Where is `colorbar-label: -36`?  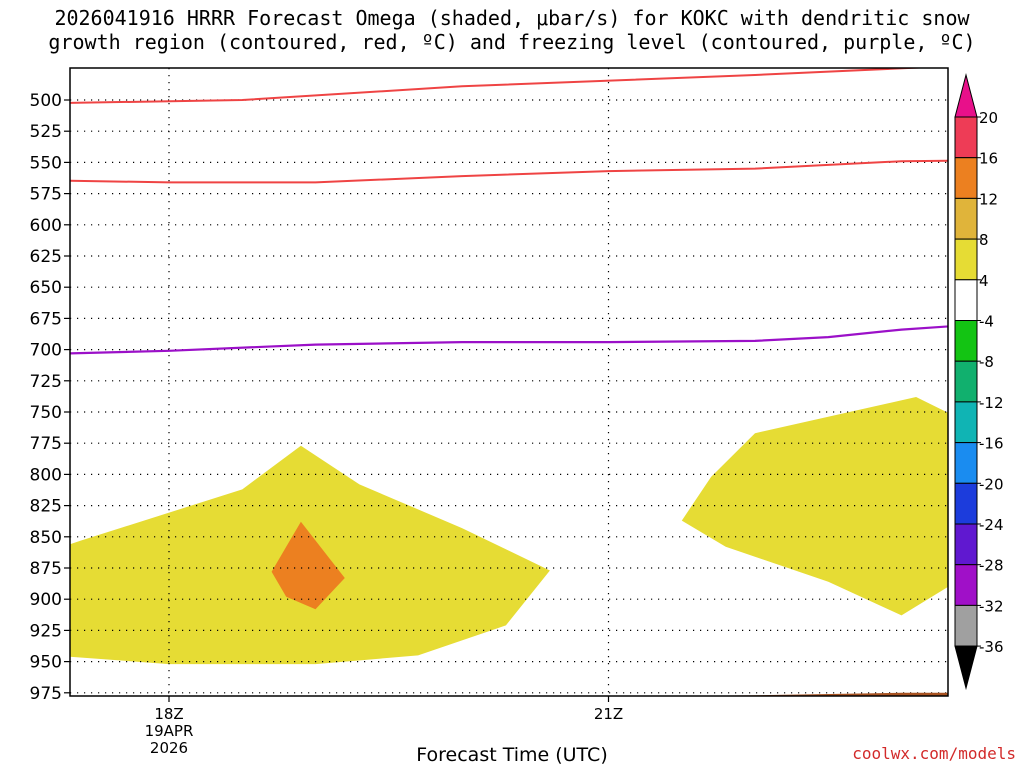
colorbar-label: -36 is located at coordinates (991, 647).